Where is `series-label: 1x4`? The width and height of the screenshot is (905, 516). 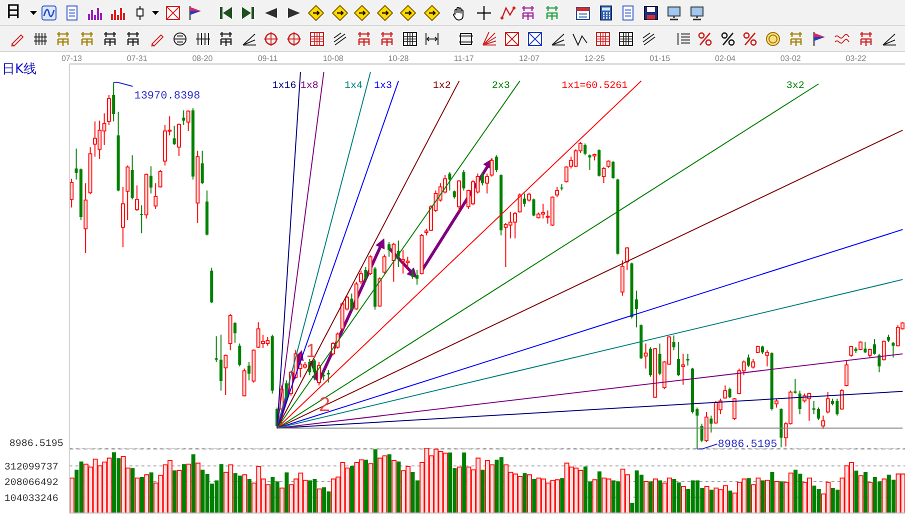
series-label: 1x4 is located at coordinates (353, 86).